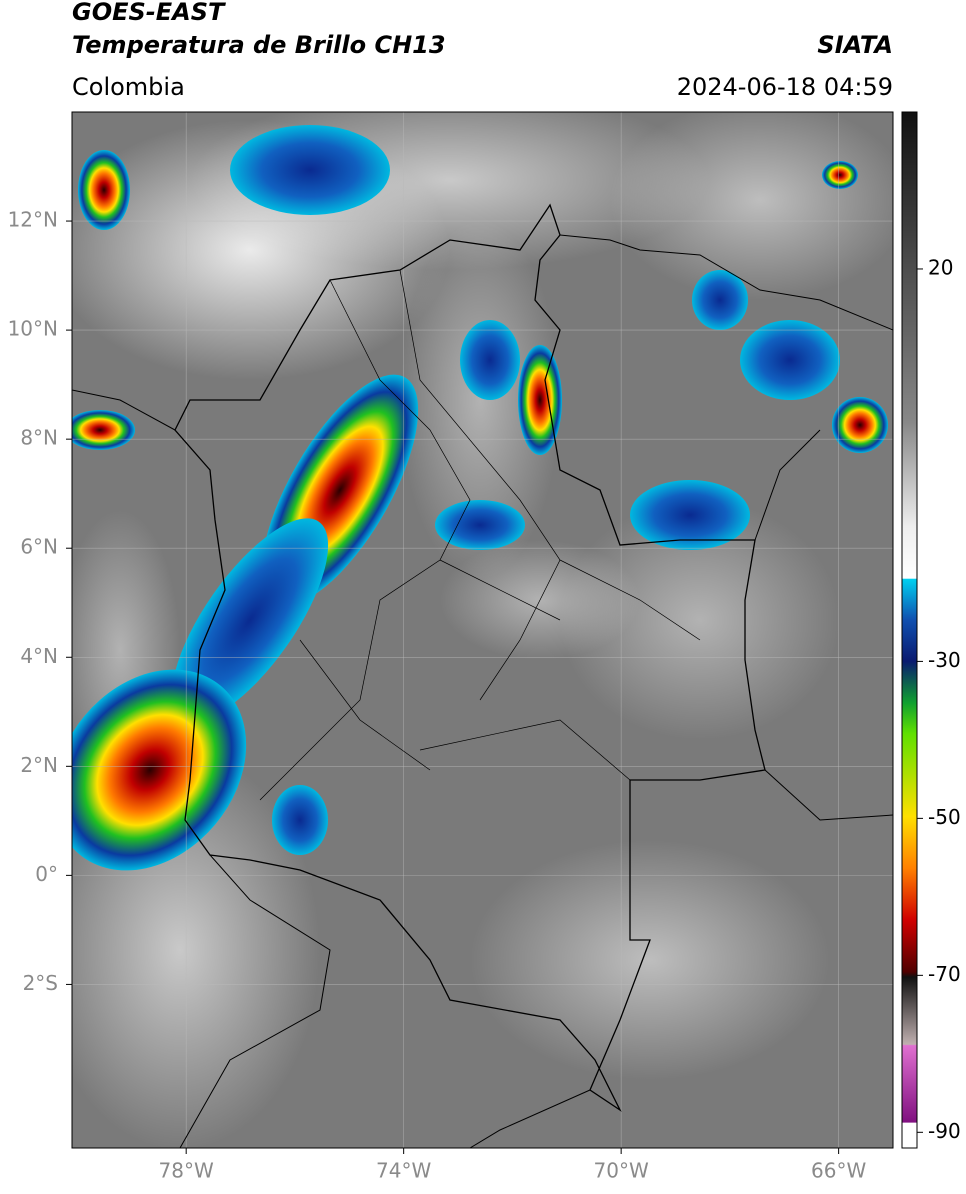  I want to click on colorbar-tick-label: -50, so click(944, 817).